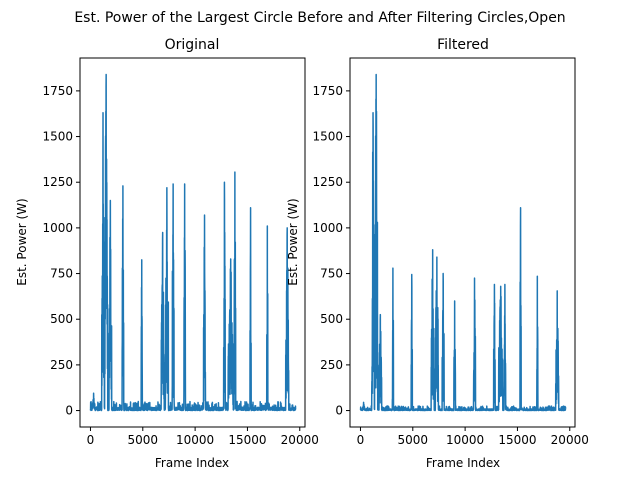  I want to click on subplot-title: Original, so click(192, 45).